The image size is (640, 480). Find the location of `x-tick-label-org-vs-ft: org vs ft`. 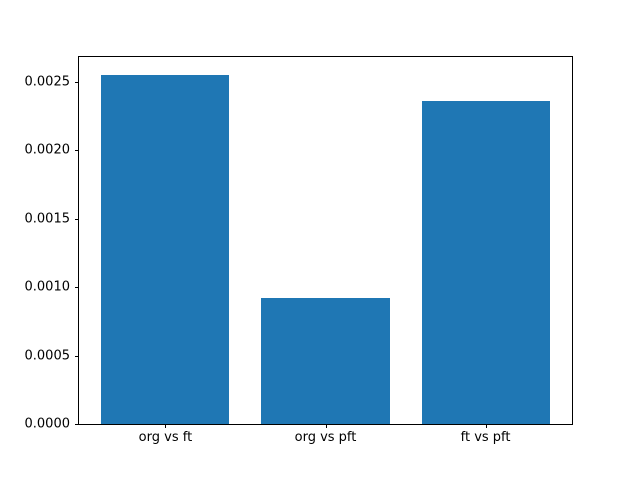

x-tick-label-org-vs-ft: org vs ft is located at coordinates (165, 437).